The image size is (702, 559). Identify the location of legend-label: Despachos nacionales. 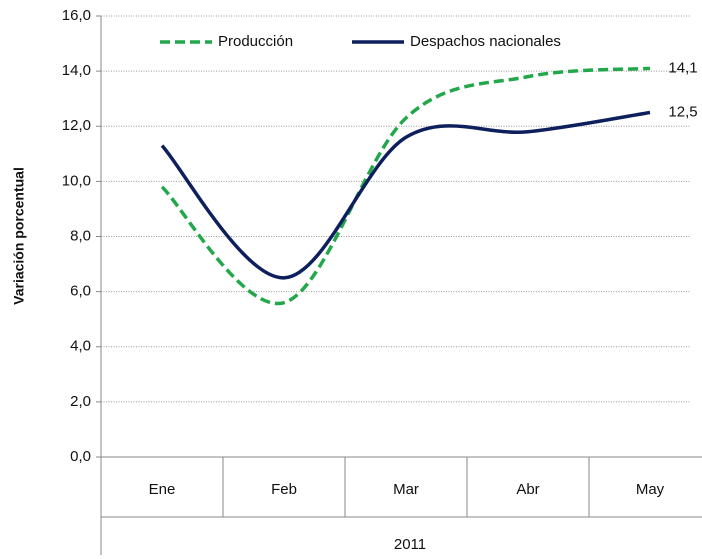
(485, 41).